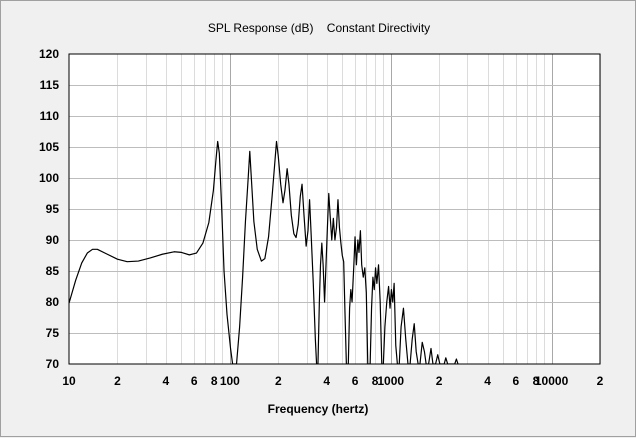 This screenshot has width=636, height=438. I want to click on x-tick-label: 1000, so click(390, 381).